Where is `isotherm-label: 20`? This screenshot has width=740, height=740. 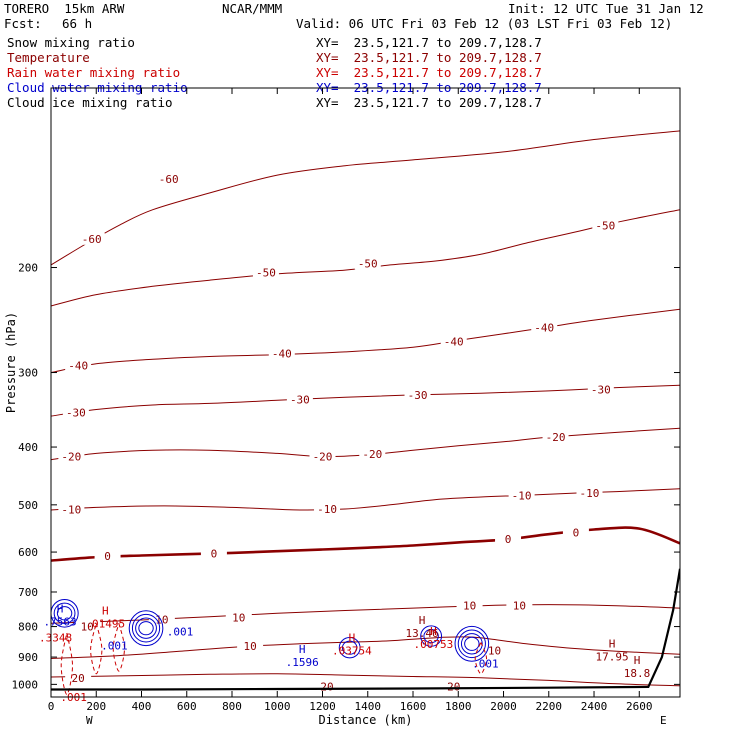 isotherm-label: 20 is located at coordinates (78, 678).